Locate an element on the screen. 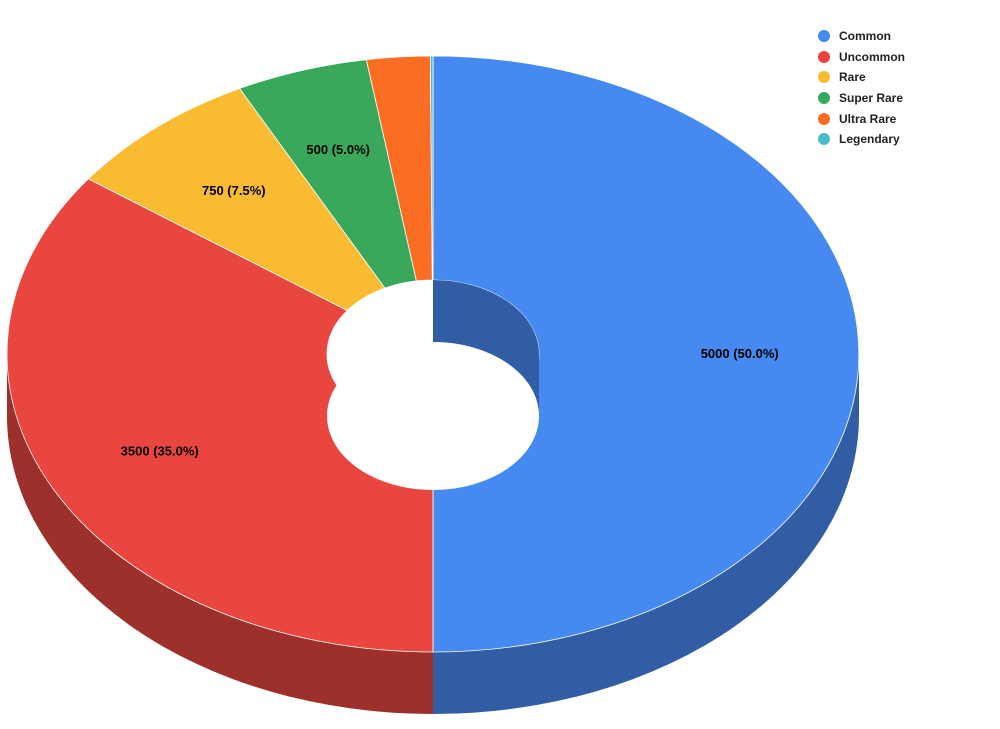 Image resolution: width=1000 pixels, height=729 pixels. legend-item-rare: Rare is located at coordinates (861, 77).